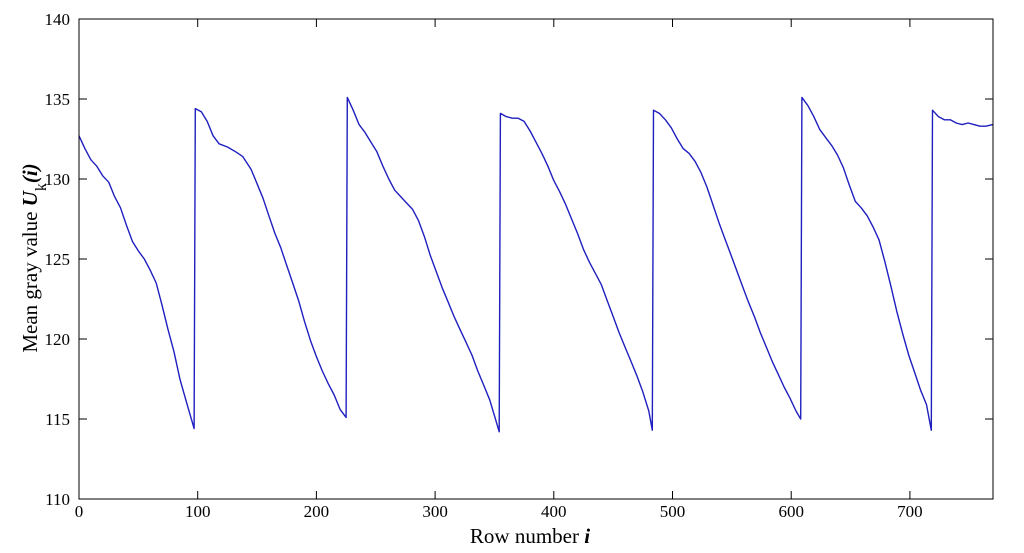 The image size is (1024, 553). I want to click on y-tick-label: 140, so click(58, 19).